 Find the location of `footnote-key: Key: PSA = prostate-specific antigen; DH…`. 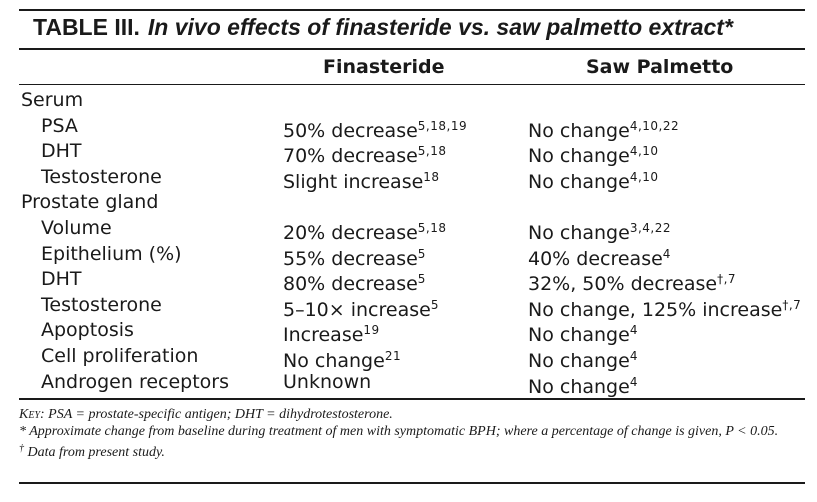

footnote-key: Key: PSA = prostate-specific antigen; DH… is located at coordinates (414, 414).